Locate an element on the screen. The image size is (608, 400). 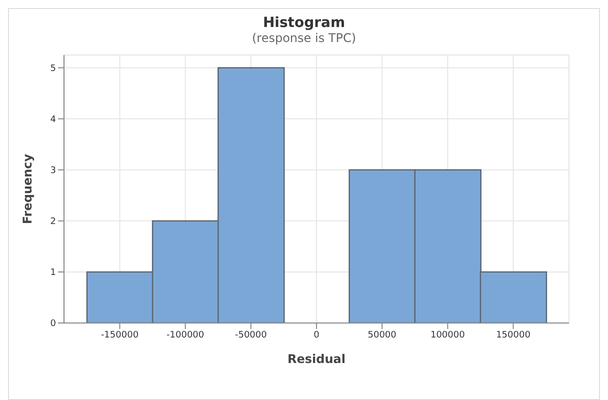
y-tick-label: 3 is located at coordinates (53, 171).